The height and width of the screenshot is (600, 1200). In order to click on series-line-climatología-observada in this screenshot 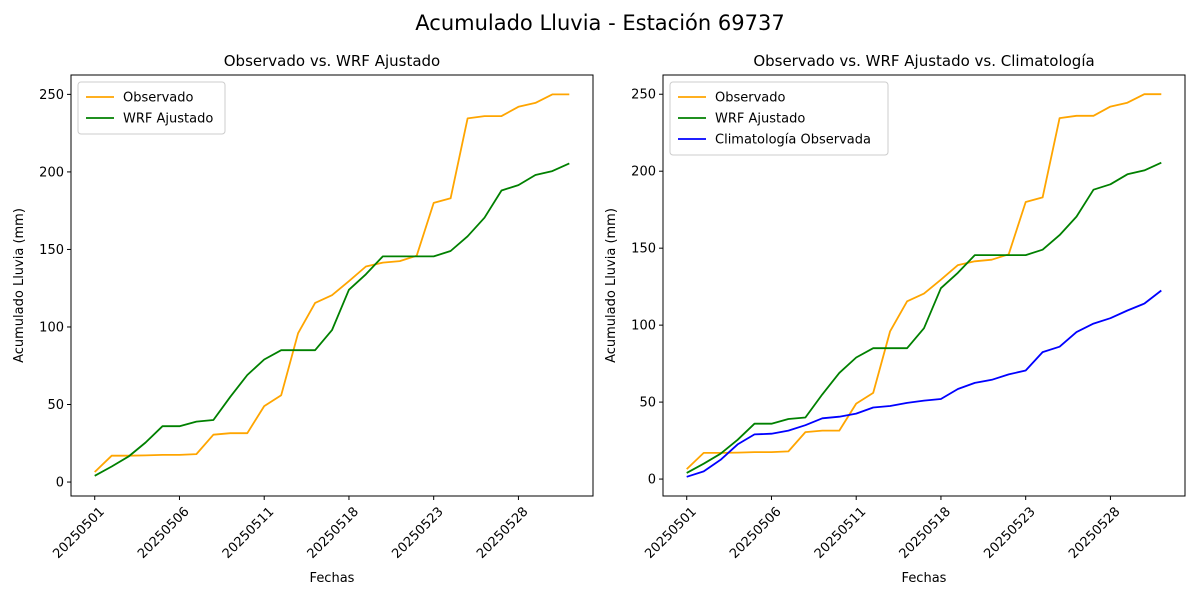, I will do `click(924, 383)`.